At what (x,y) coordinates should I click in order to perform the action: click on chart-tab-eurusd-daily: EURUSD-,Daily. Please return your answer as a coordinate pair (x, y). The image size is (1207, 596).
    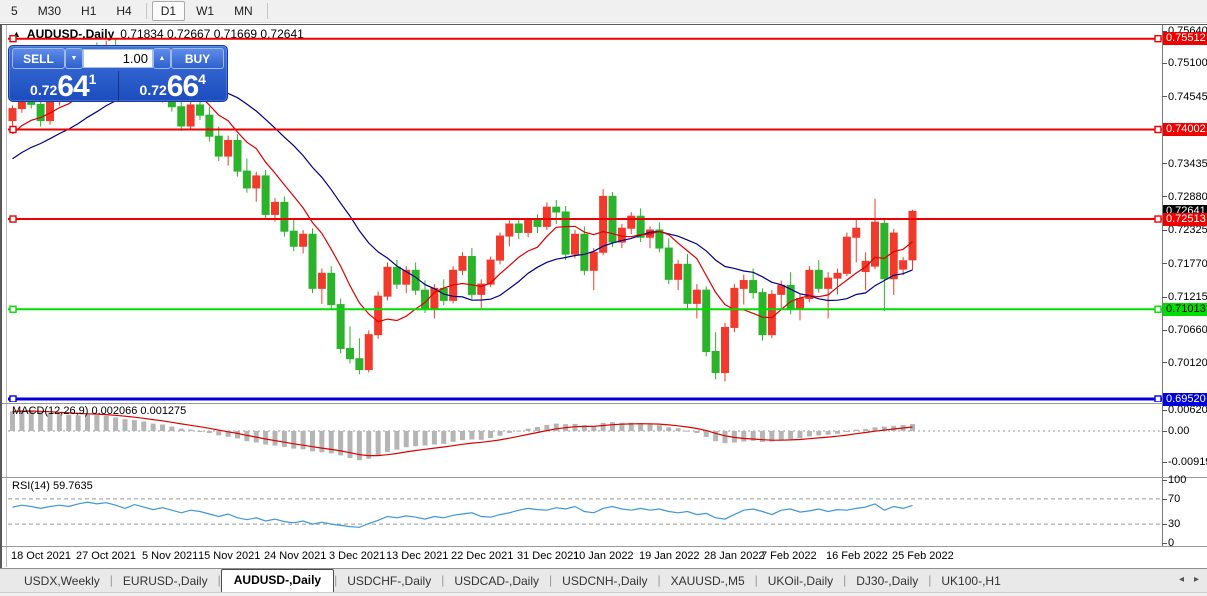
    Looking at the image, I should click on (165, 581).